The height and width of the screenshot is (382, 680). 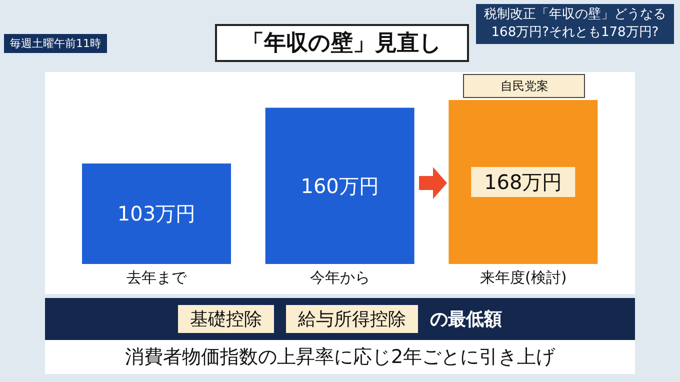 What do you see at coordinates (157, 277) in the screenshot?
I see `x-tick-label: 去年まで` at bounding box center [157, 277].